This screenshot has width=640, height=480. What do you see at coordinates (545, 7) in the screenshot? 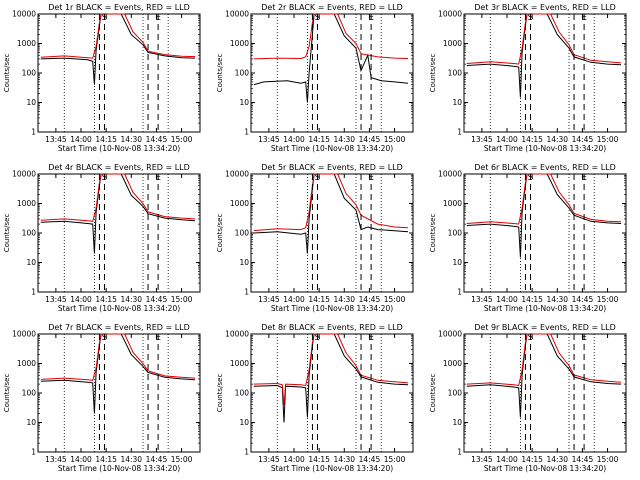
I see `chart-title: Det 3r BLACK = Events, RED = LLD` at bounding box center [545, 7].